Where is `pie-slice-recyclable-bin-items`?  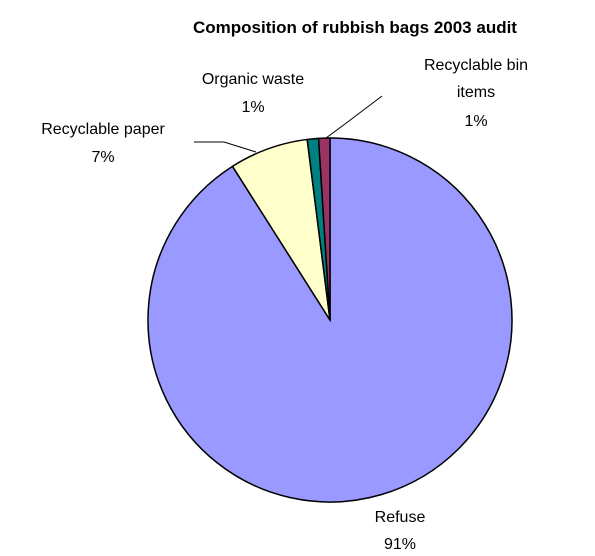 pie-slice-recyclable-bin-items is located at coordinates (324, 229).